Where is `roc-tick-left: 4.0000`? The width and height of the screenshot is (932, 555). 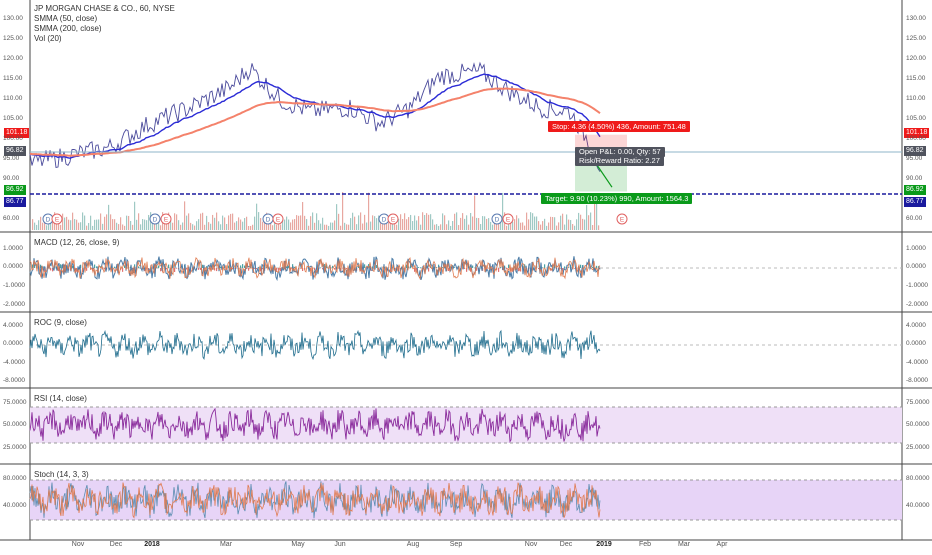
roc-tick-left: 4.0000 is located at coordinates (13, 325).